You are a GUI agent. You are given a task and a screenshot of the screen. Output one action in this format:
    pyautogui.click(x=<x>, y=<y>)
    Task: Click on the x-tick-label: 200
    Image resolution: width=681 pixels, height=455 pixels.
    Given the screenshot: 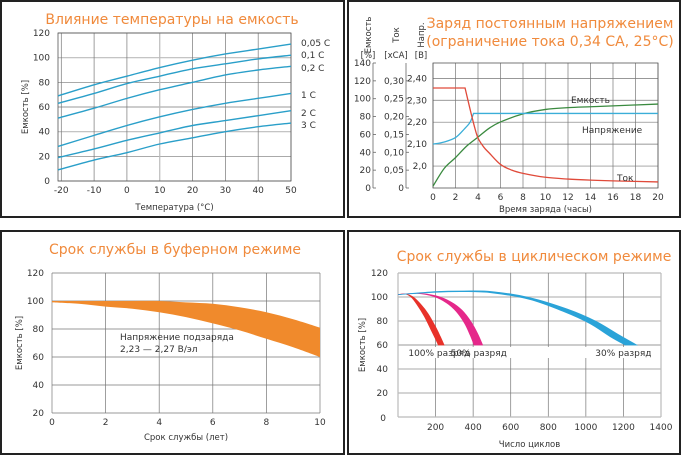 What is the action you would take?
    pyautogui.click(x=435, y=428)
    